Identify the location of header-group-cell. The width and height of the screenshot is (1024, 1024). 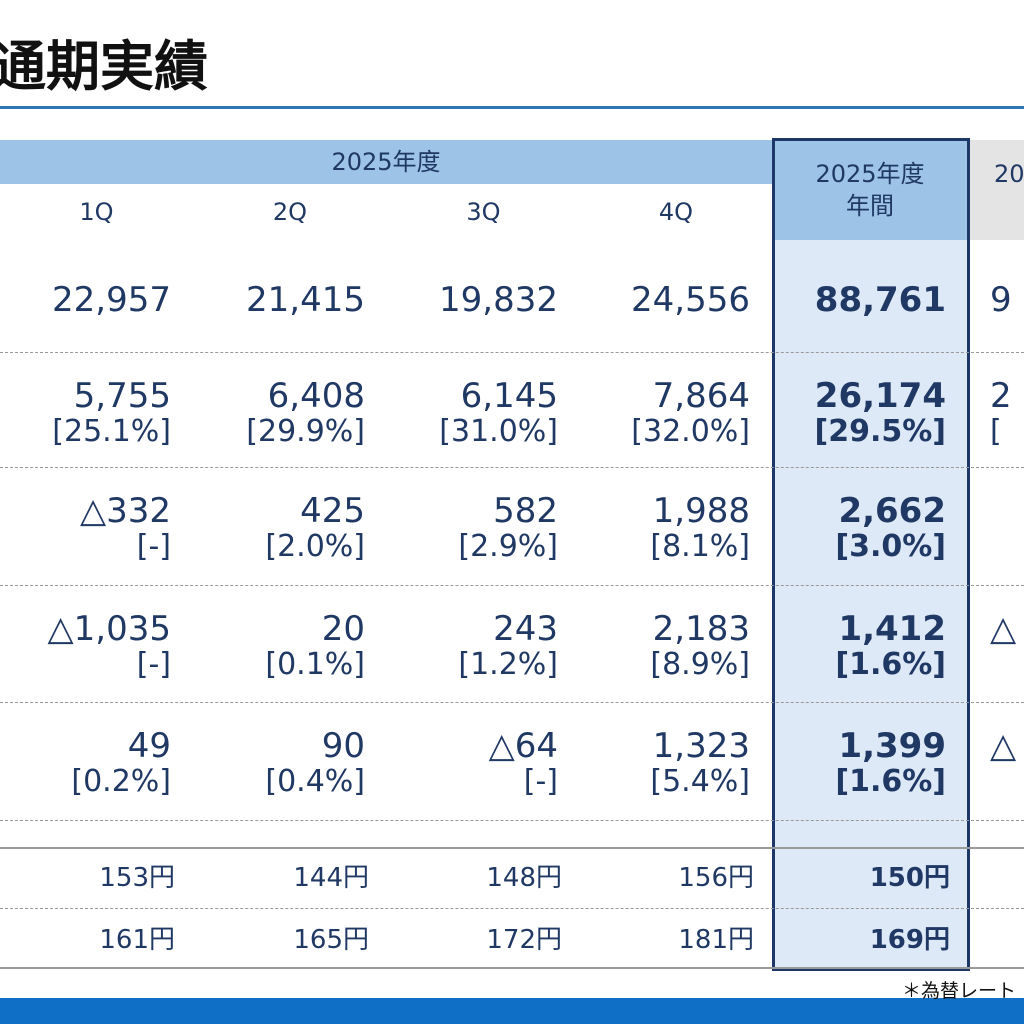
(386, 162).